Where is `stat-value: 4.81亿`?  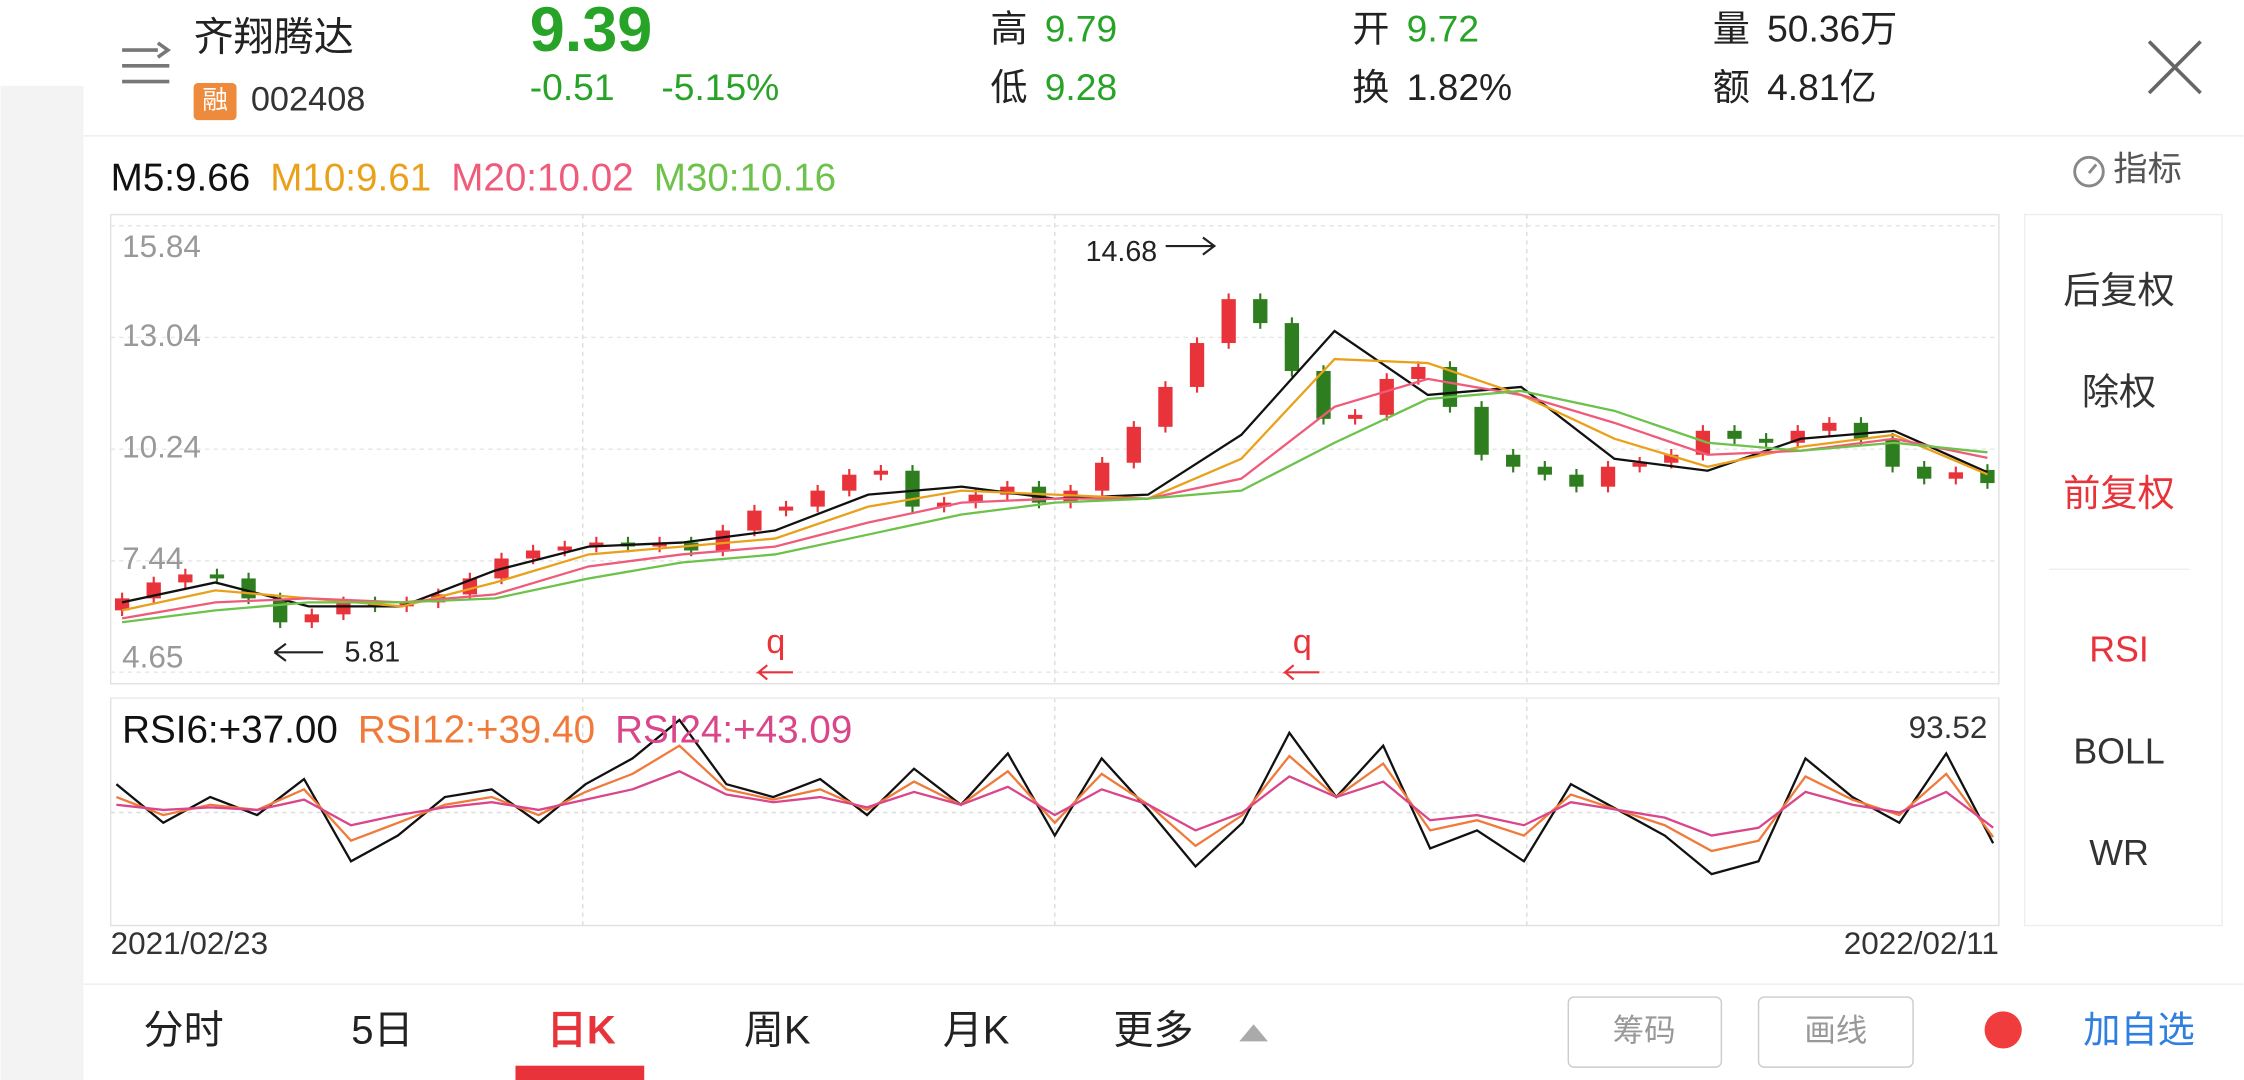 stat-value: 4.81亿 is located at coordinates (1822, 87).